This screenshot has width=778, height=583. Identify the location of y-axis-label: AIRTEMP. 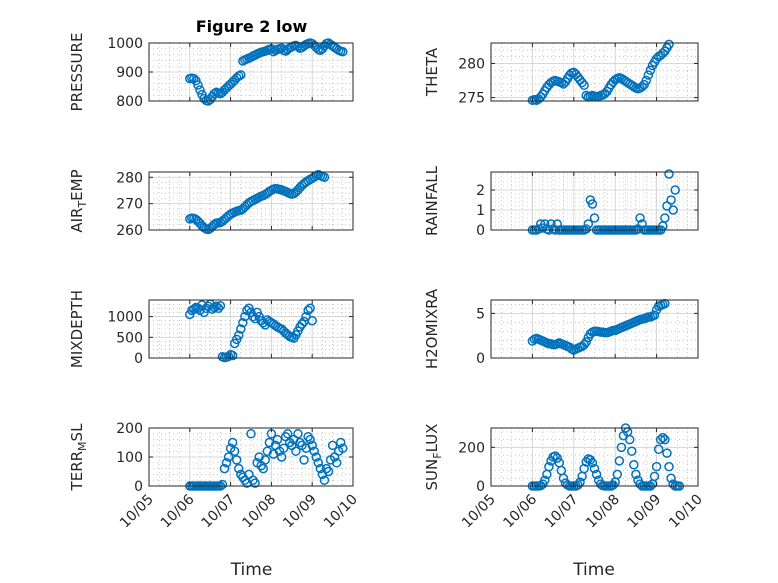
(78, 200).